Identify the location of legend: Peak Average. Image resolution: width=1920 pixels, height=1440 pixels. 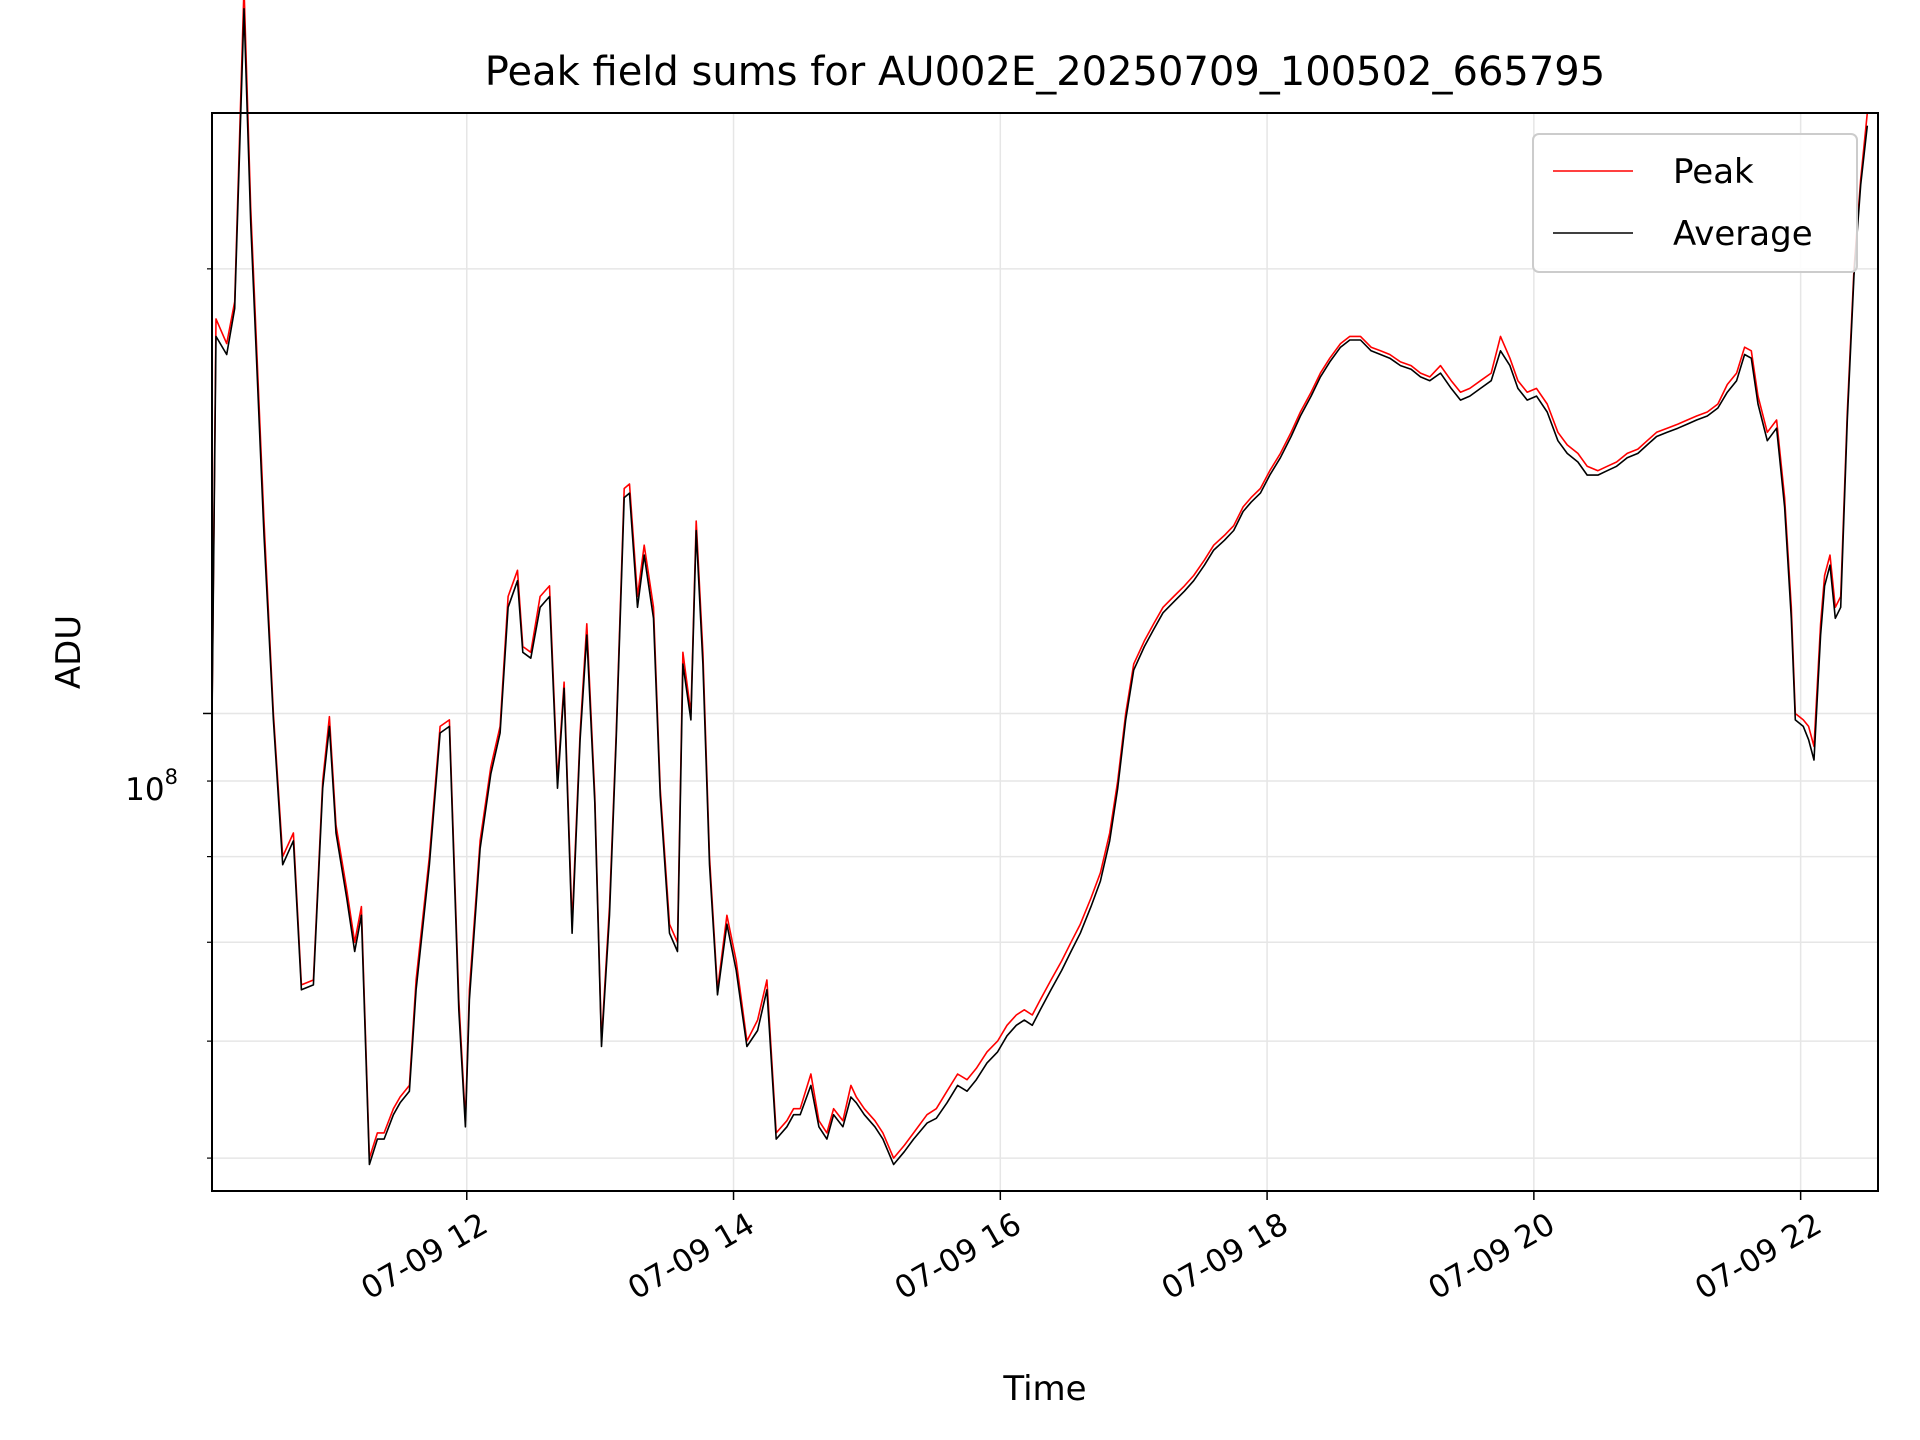
(1695, 203).